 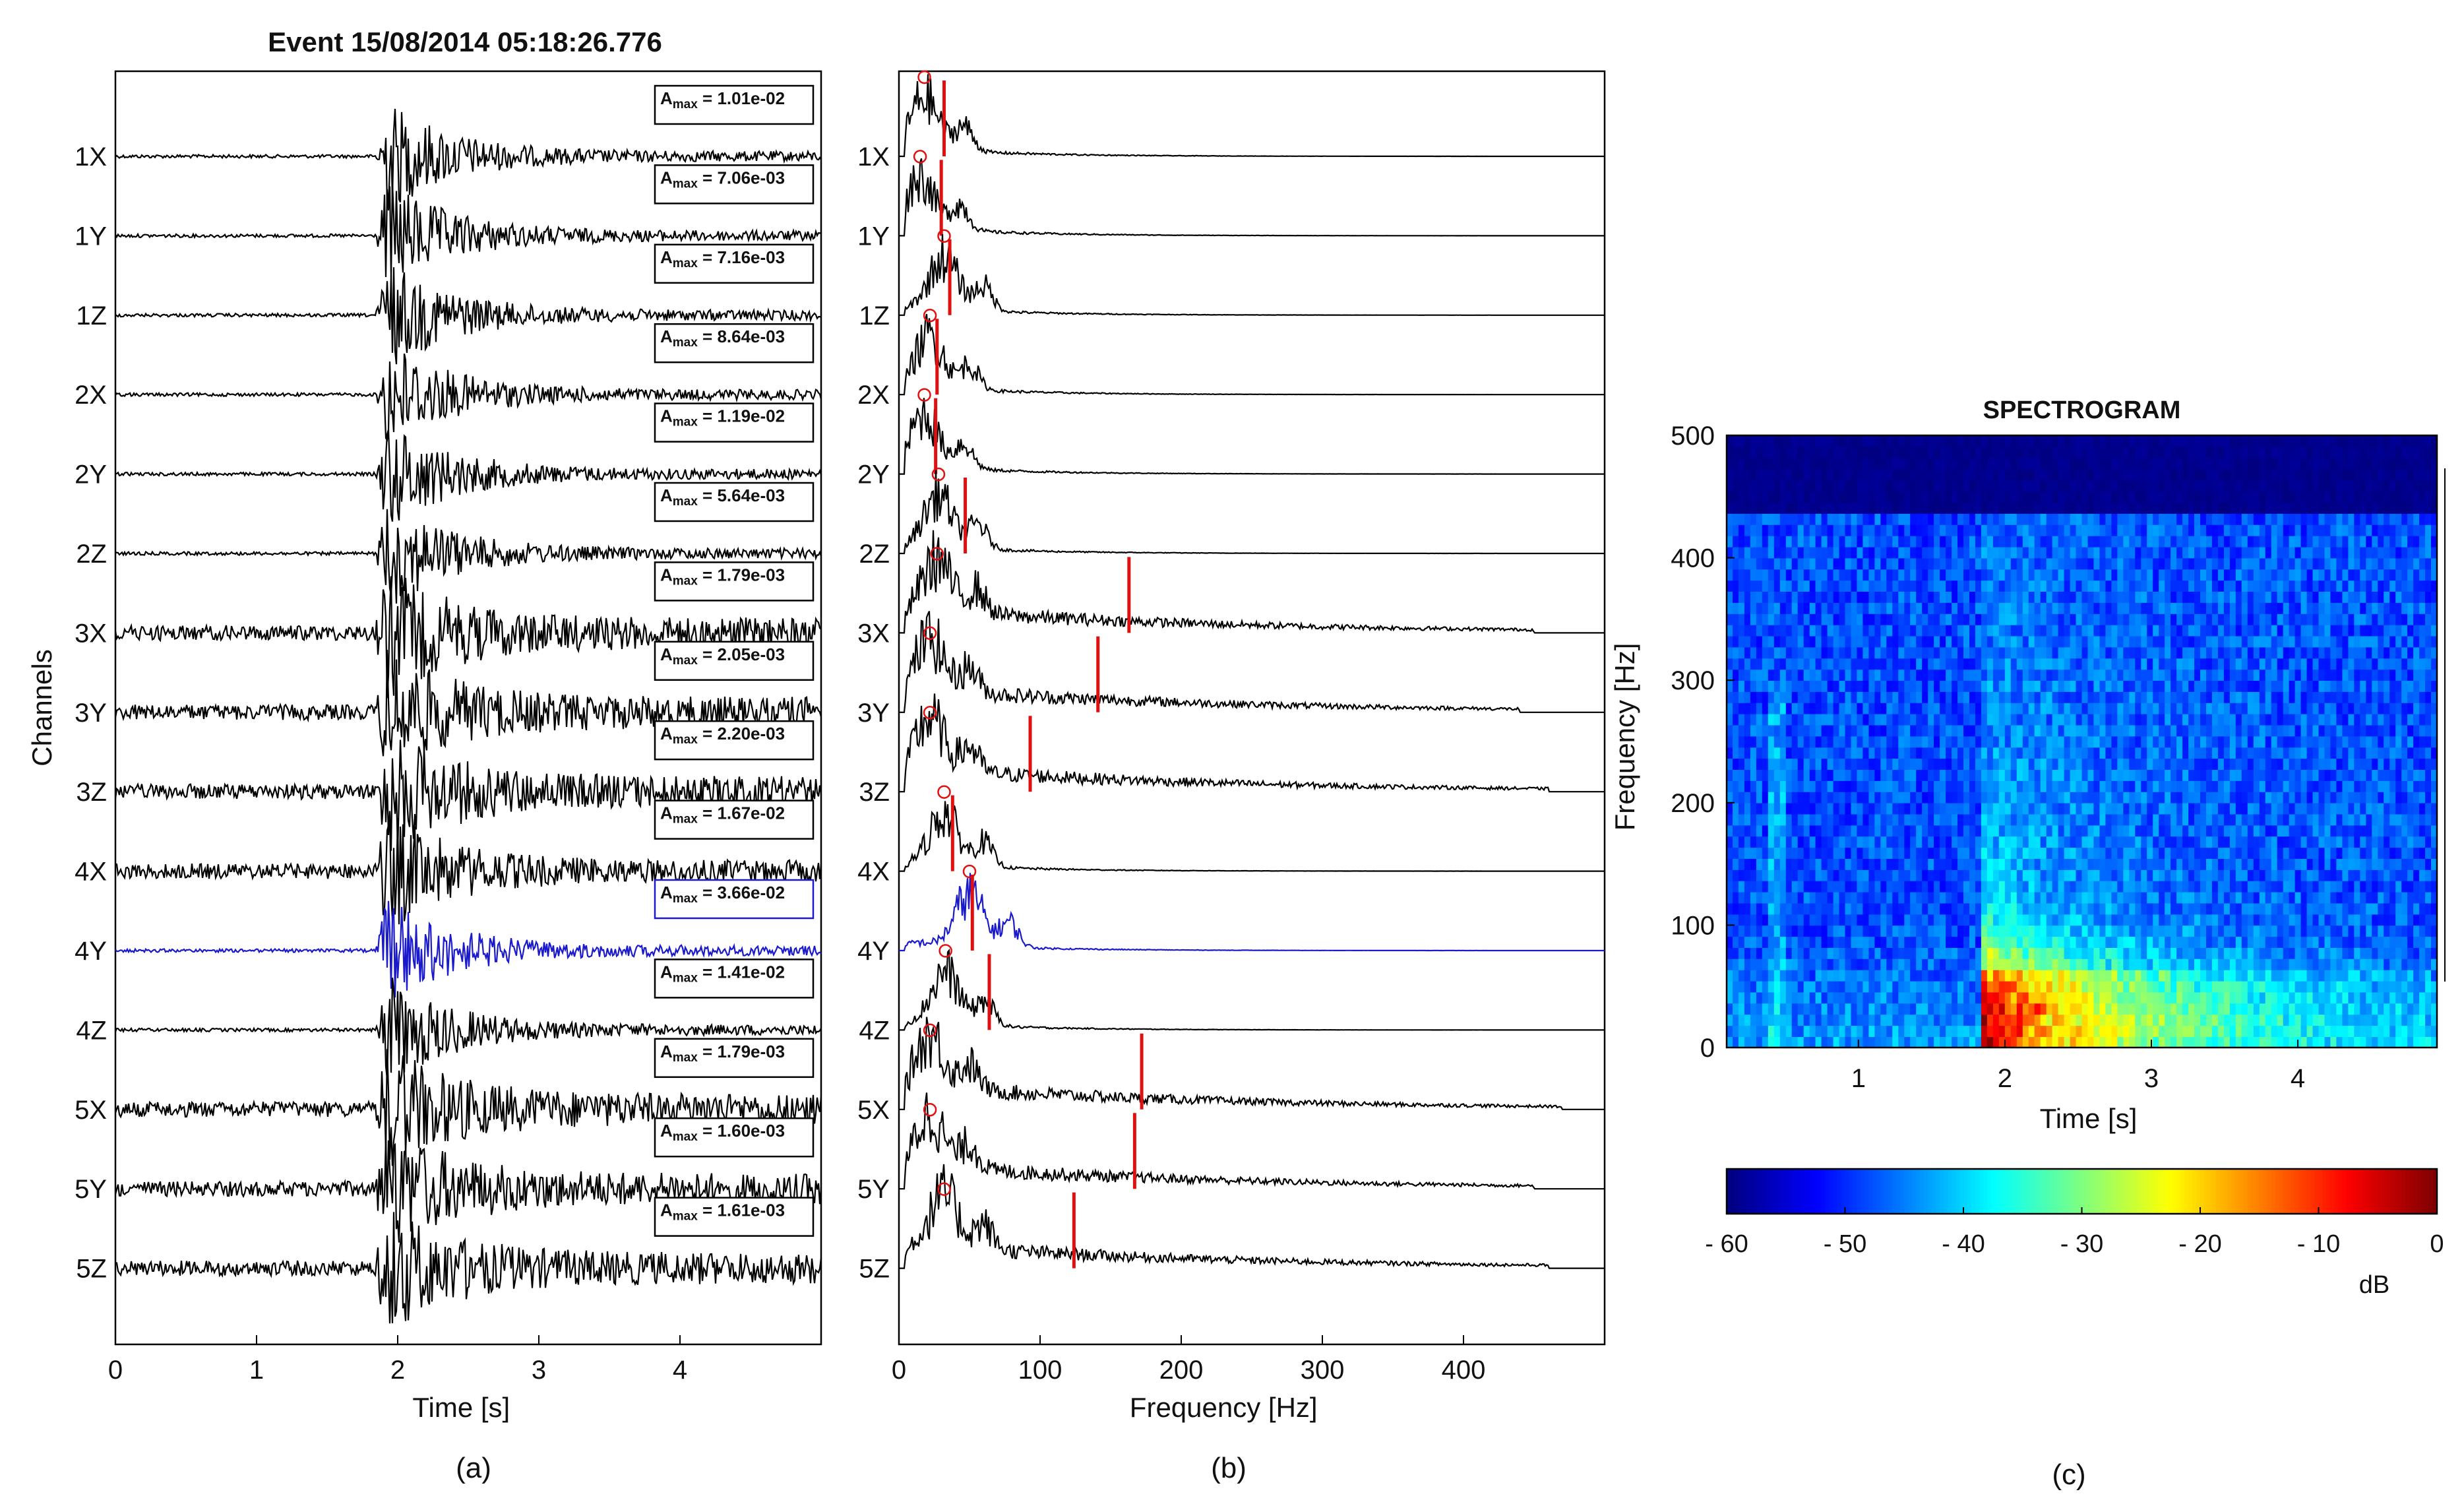 I want to click on amax-box-1z, so click(x=734, y=263).